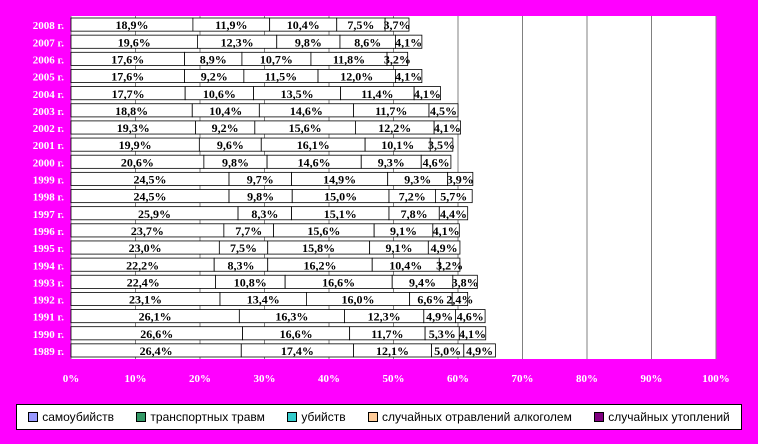  Describe the element at coordinates (231, 25) in the screenshot. I see `data-label: 11,9%` at that location.